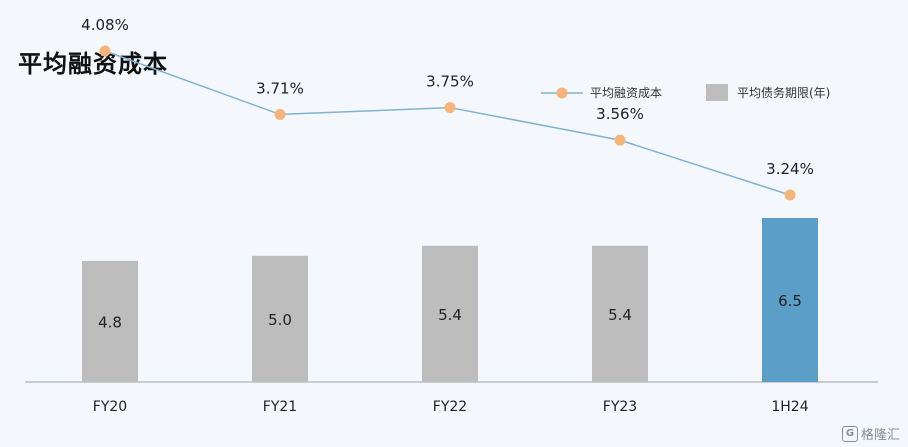  I want to click on bar-label-FY23: 5.4, so click(620, 315).